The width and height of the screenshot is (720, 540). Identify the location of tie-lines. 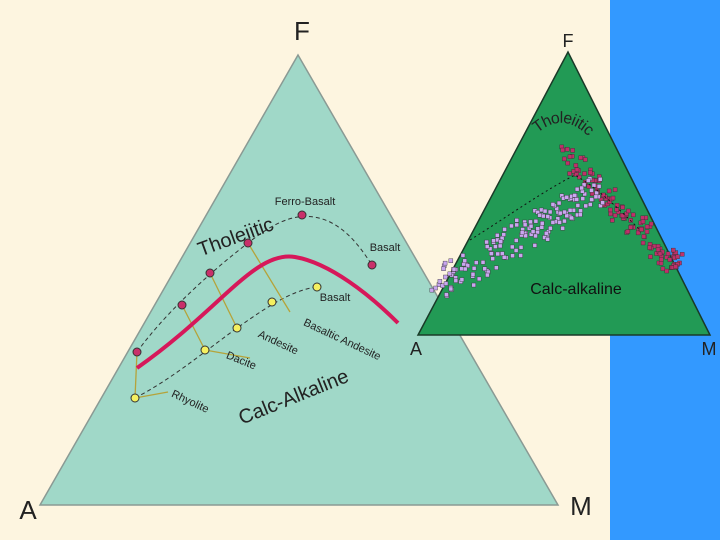
(212, 320).